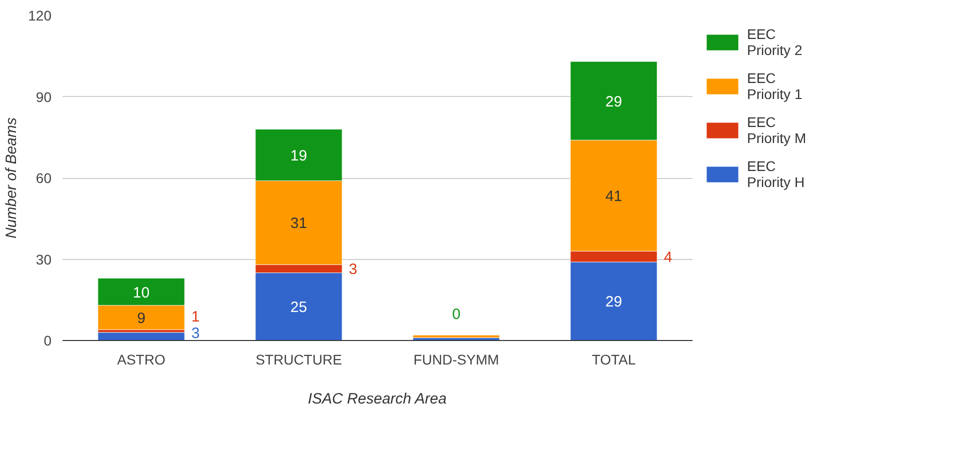 The image size is (975, 449). What do you see at coordinates (776, 174) in the screenshot?
I see `legend-label: EEC Priority H` at bounding box center [776, 174].